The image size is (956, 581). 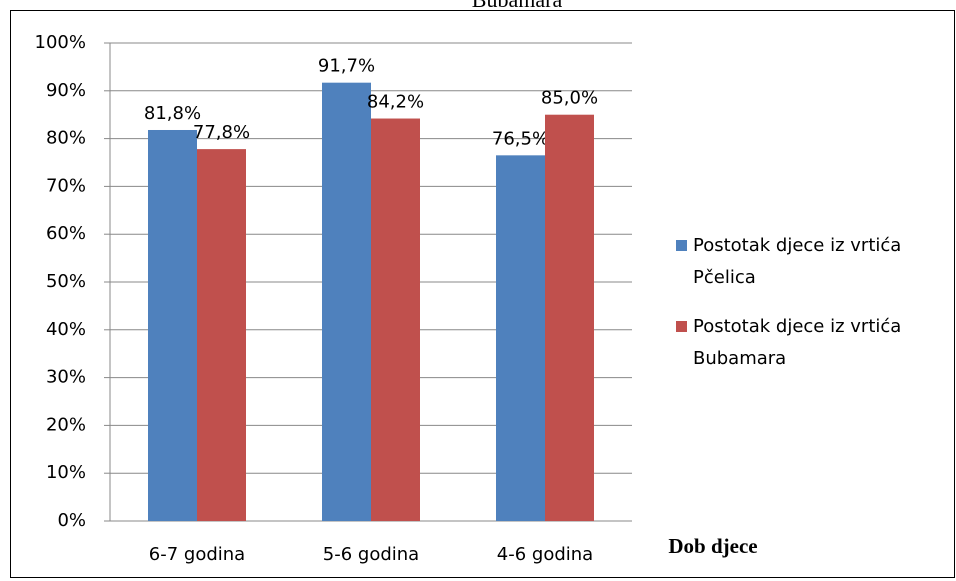 I want to click on data-label: 77,8%, so click(x=221, y=132).